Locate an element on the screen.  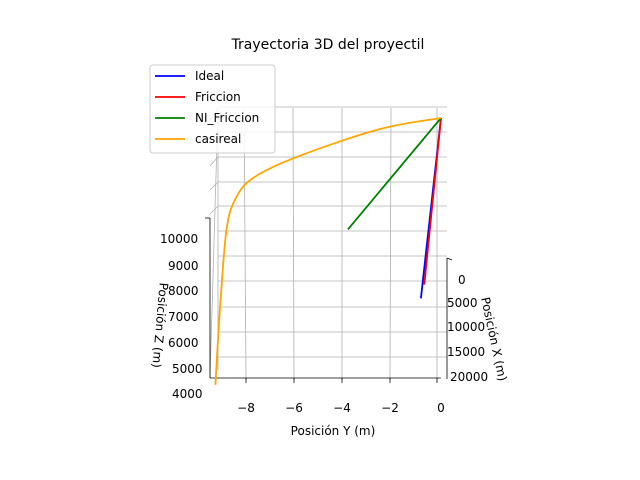
series-line-friccion is located at coordinates (432, 201).